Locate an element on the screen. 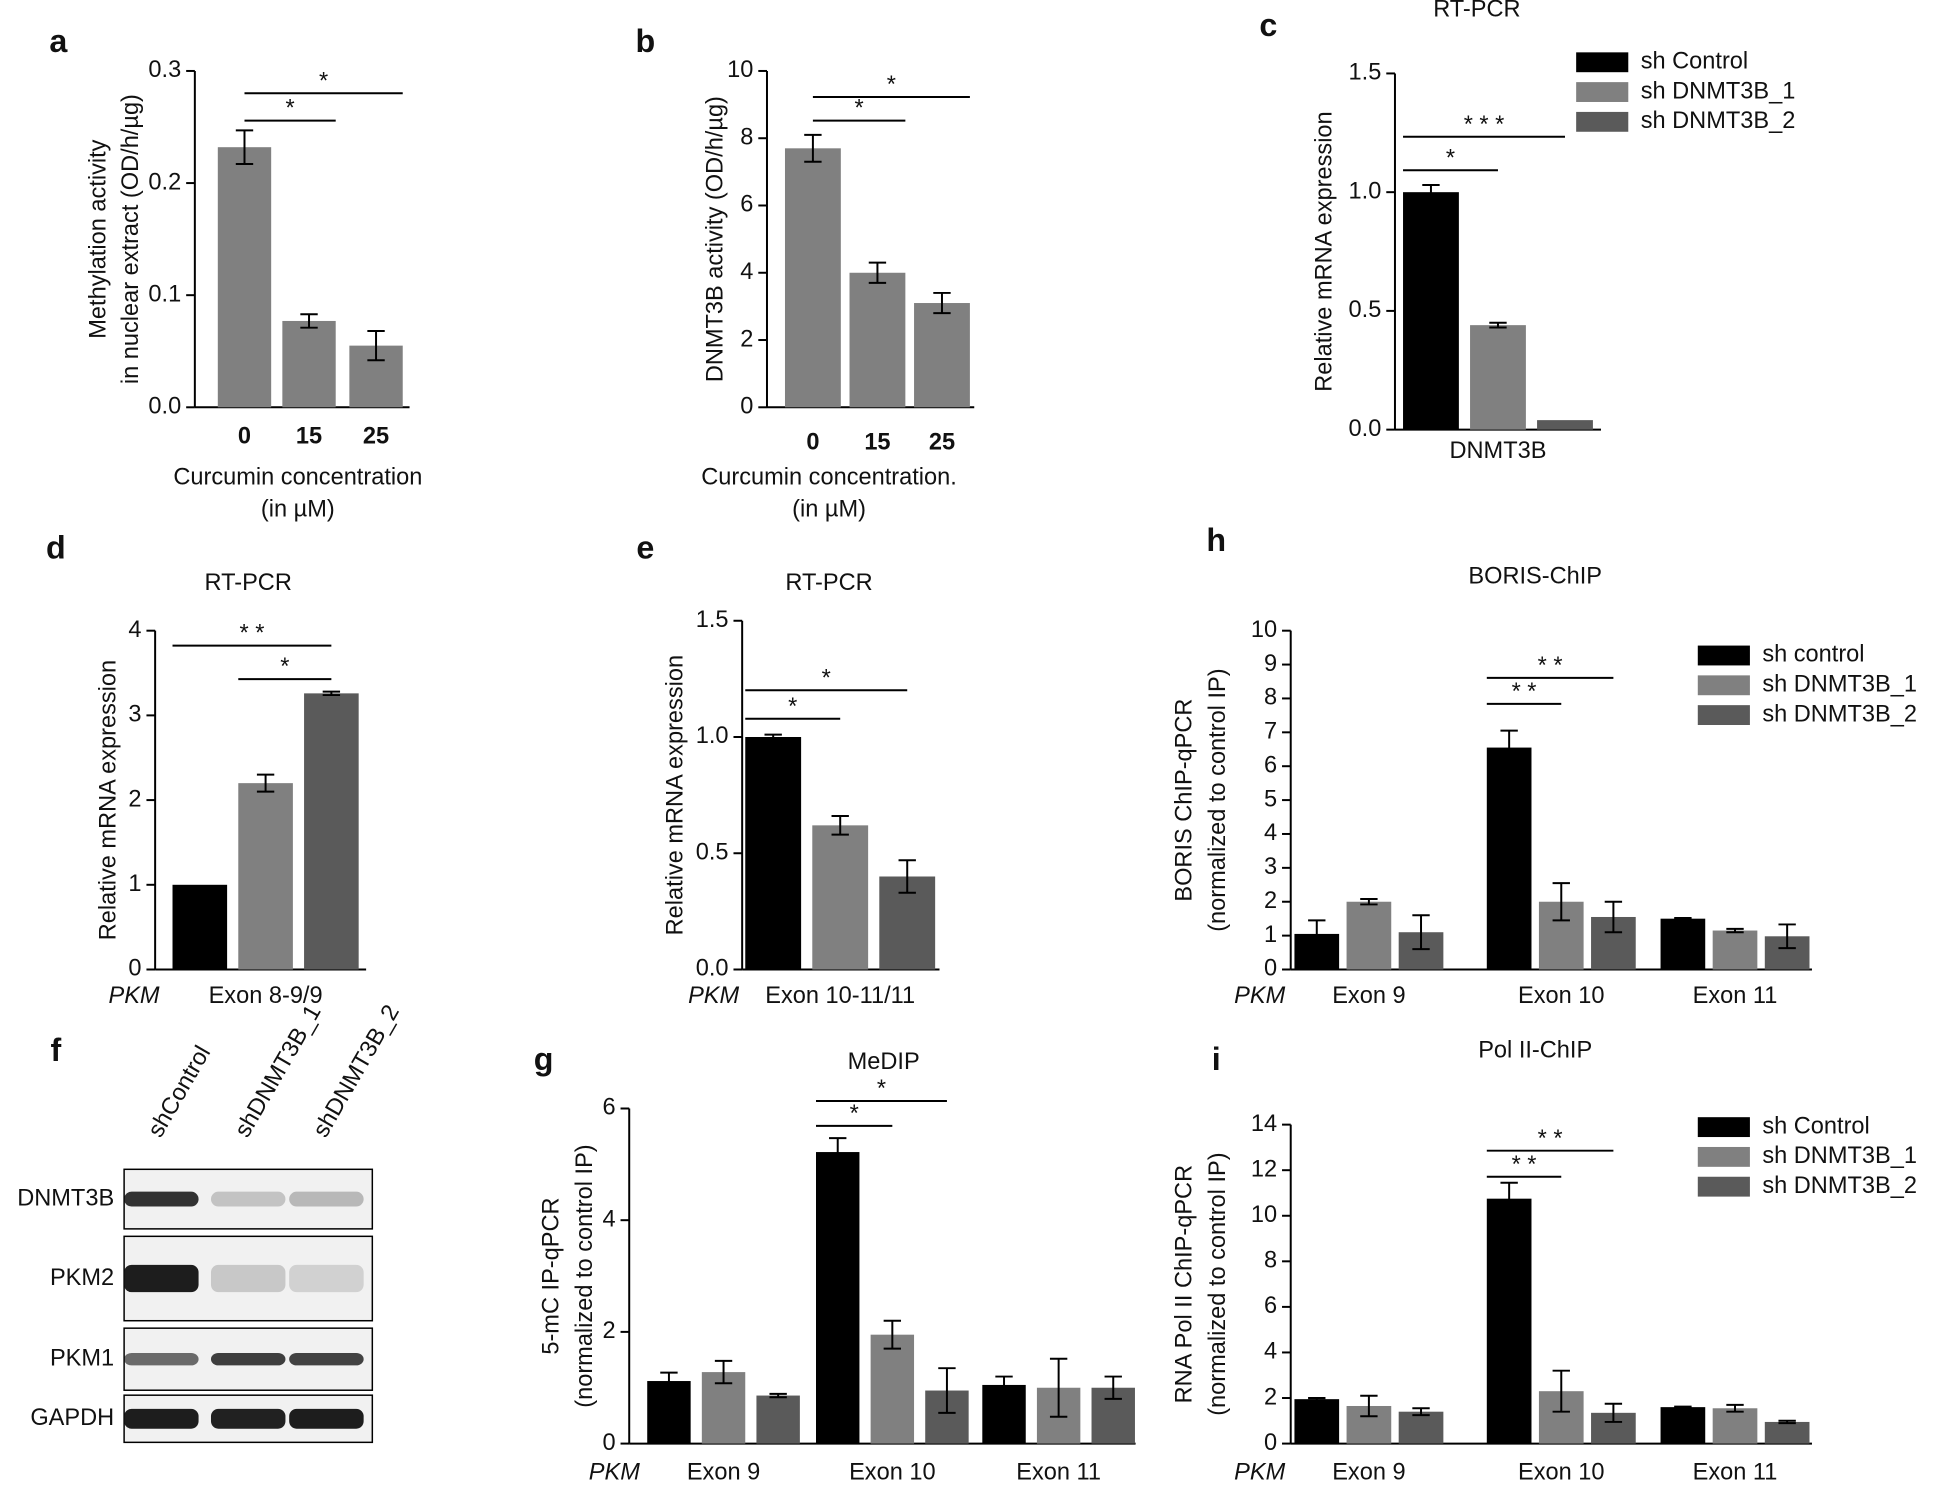 Image resolution: width=1946 pixels, height=1486 pixels. legend-label: sh DNMT3B_1 is located at coordinates (1839, 1155).